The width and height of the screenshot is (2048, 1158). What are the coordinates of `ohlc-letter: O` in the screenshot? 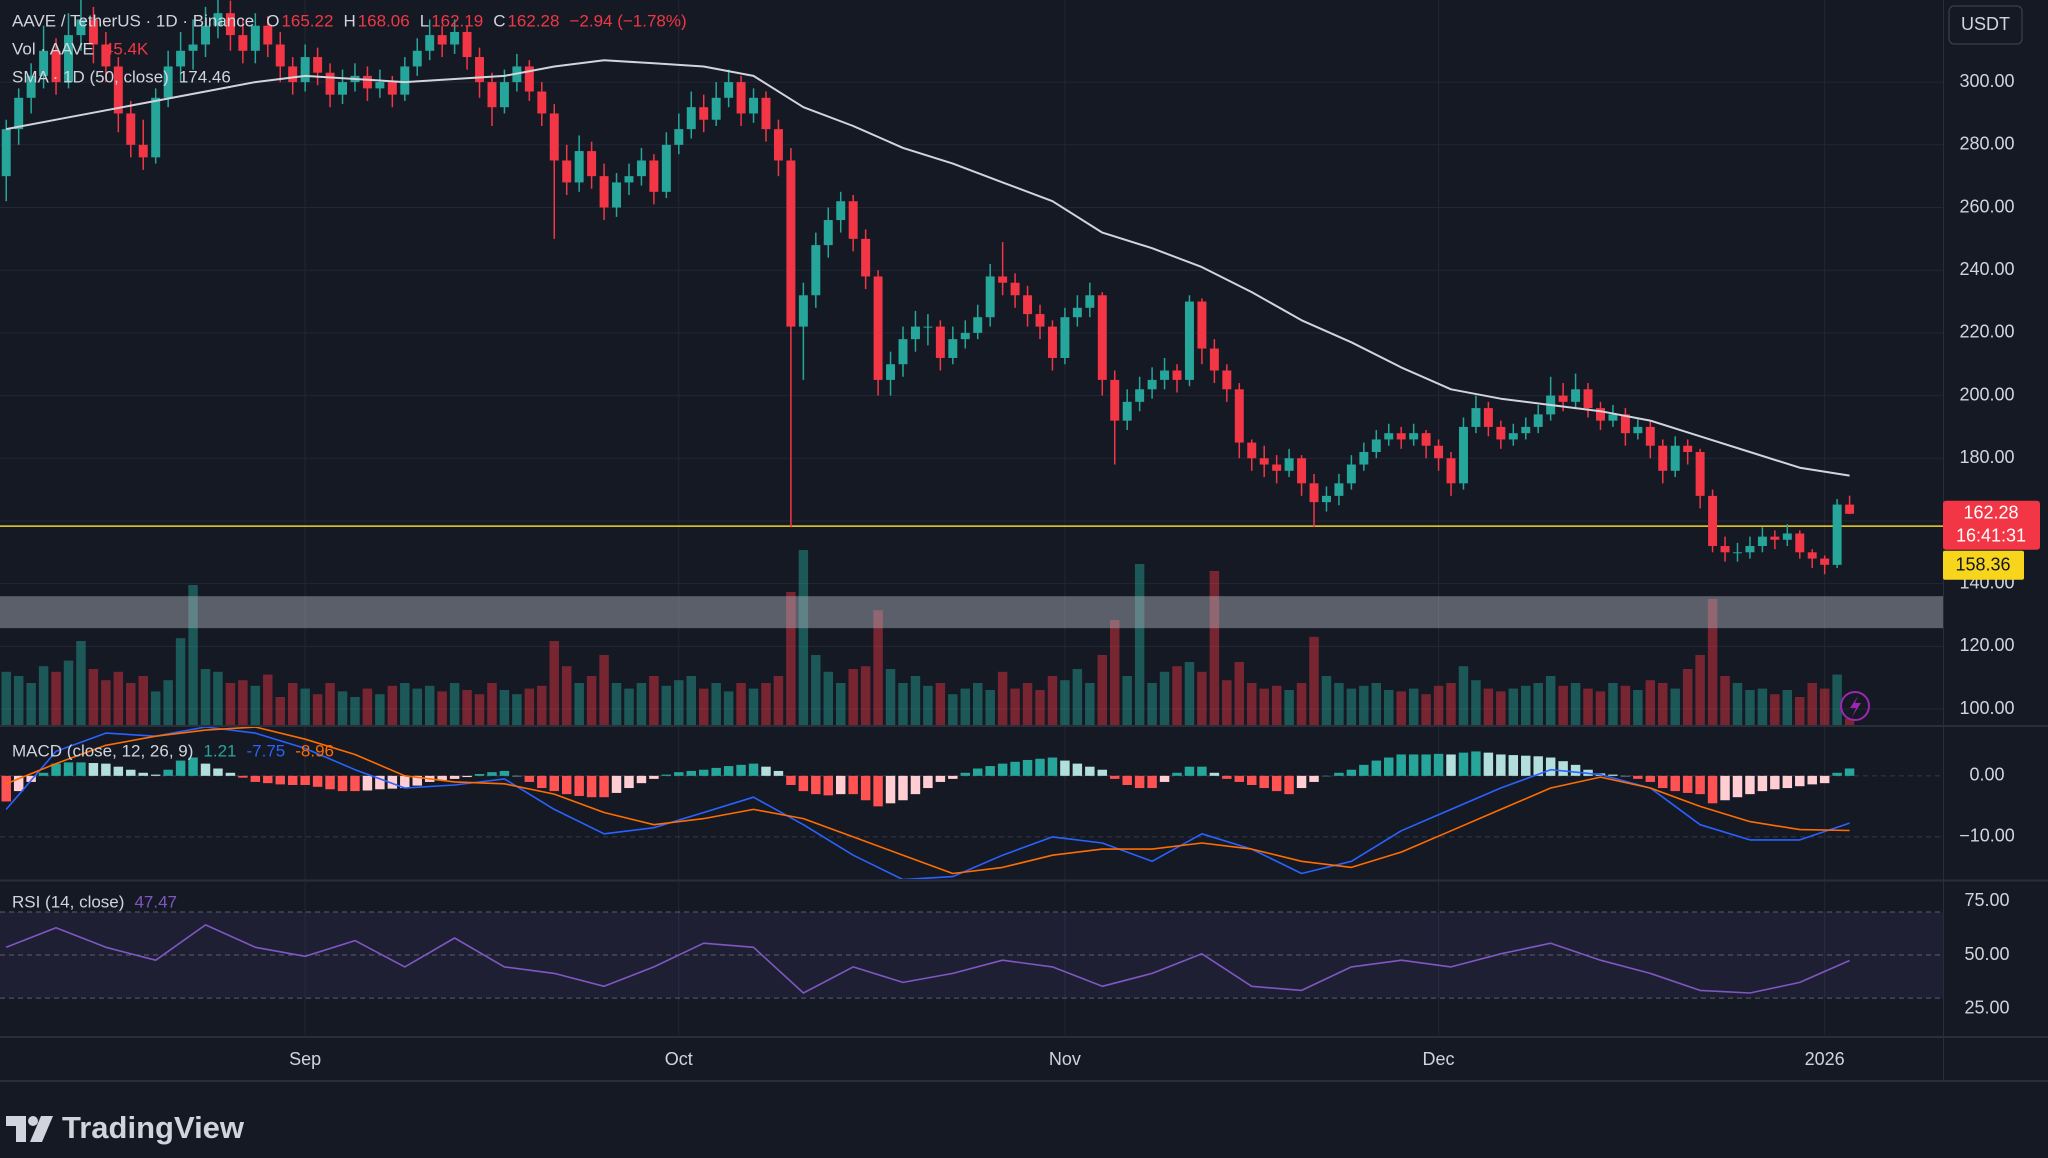 It's located at (272, 20).